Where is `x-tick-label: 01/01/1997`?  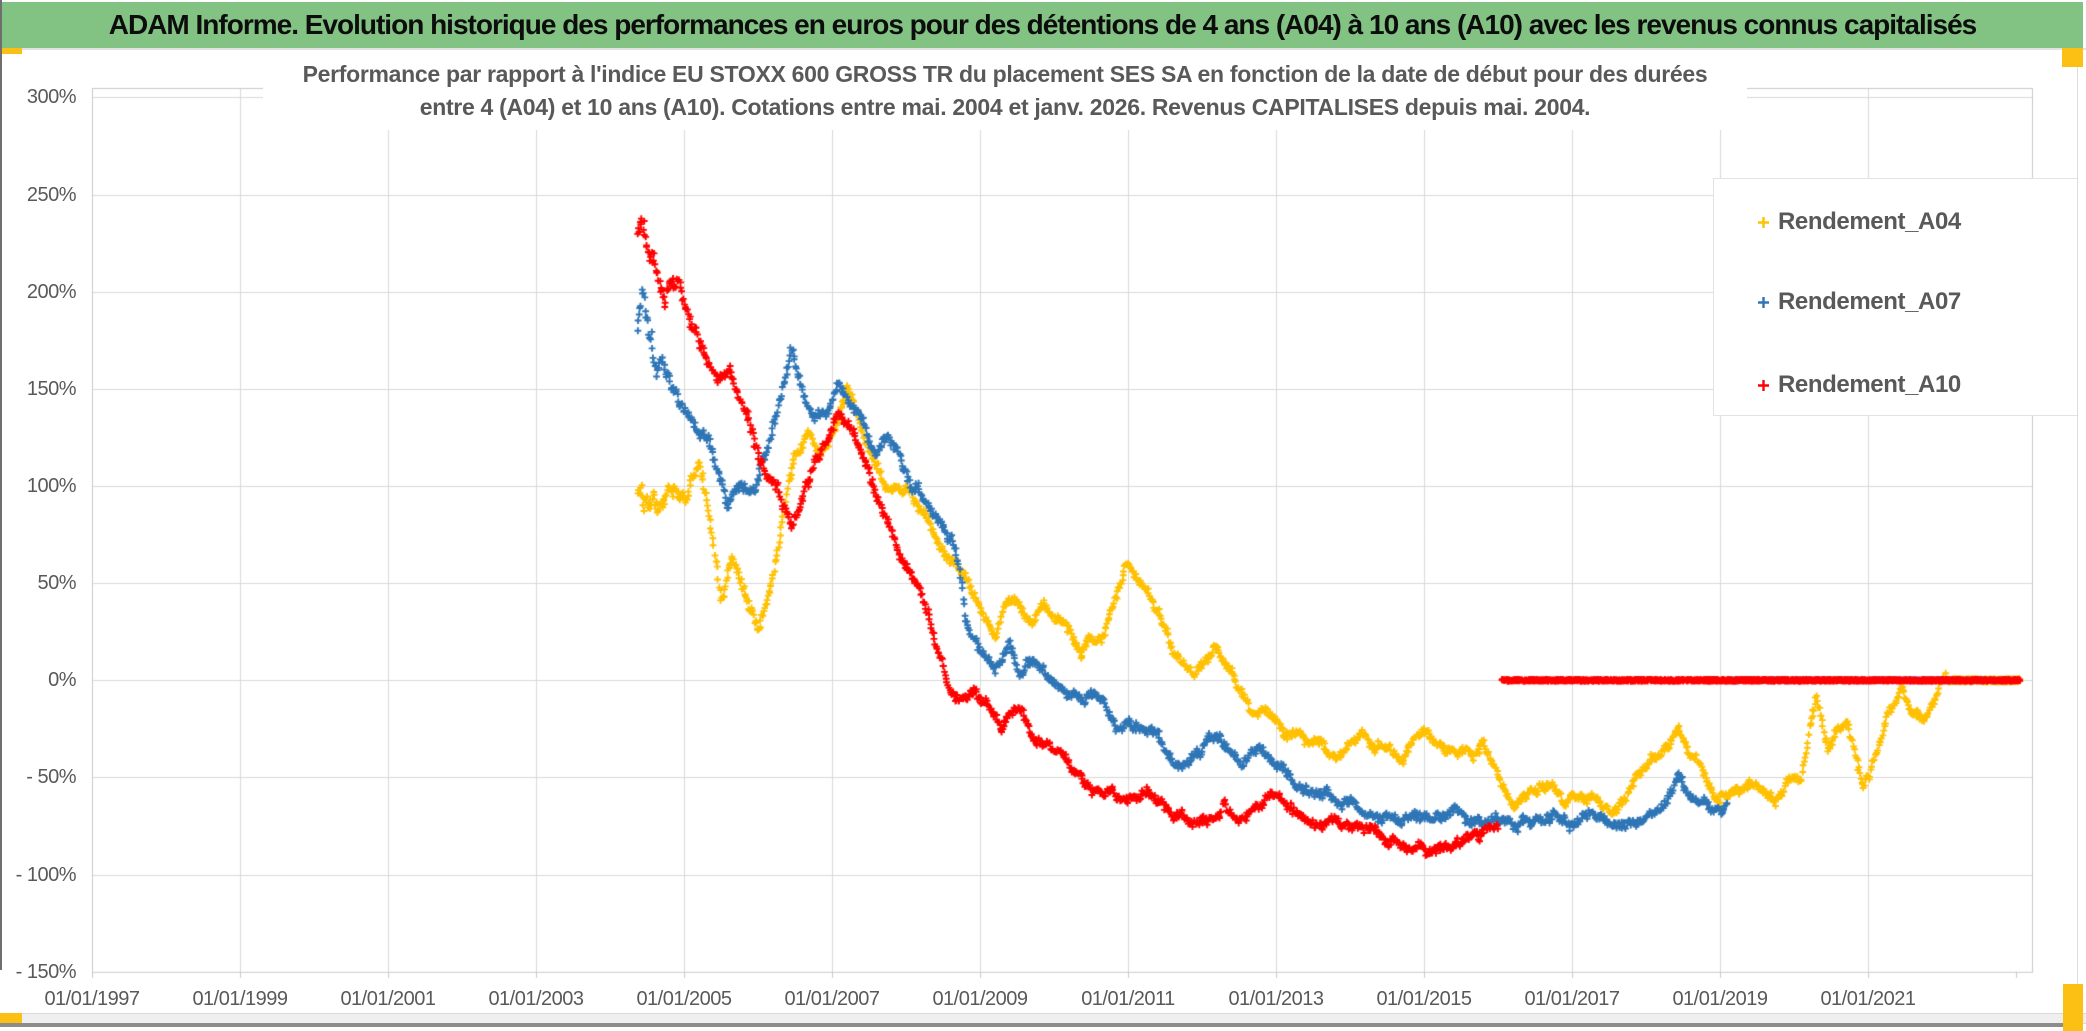 x-tick-label: 01/01/1997 is located at coordinates (92, 999).